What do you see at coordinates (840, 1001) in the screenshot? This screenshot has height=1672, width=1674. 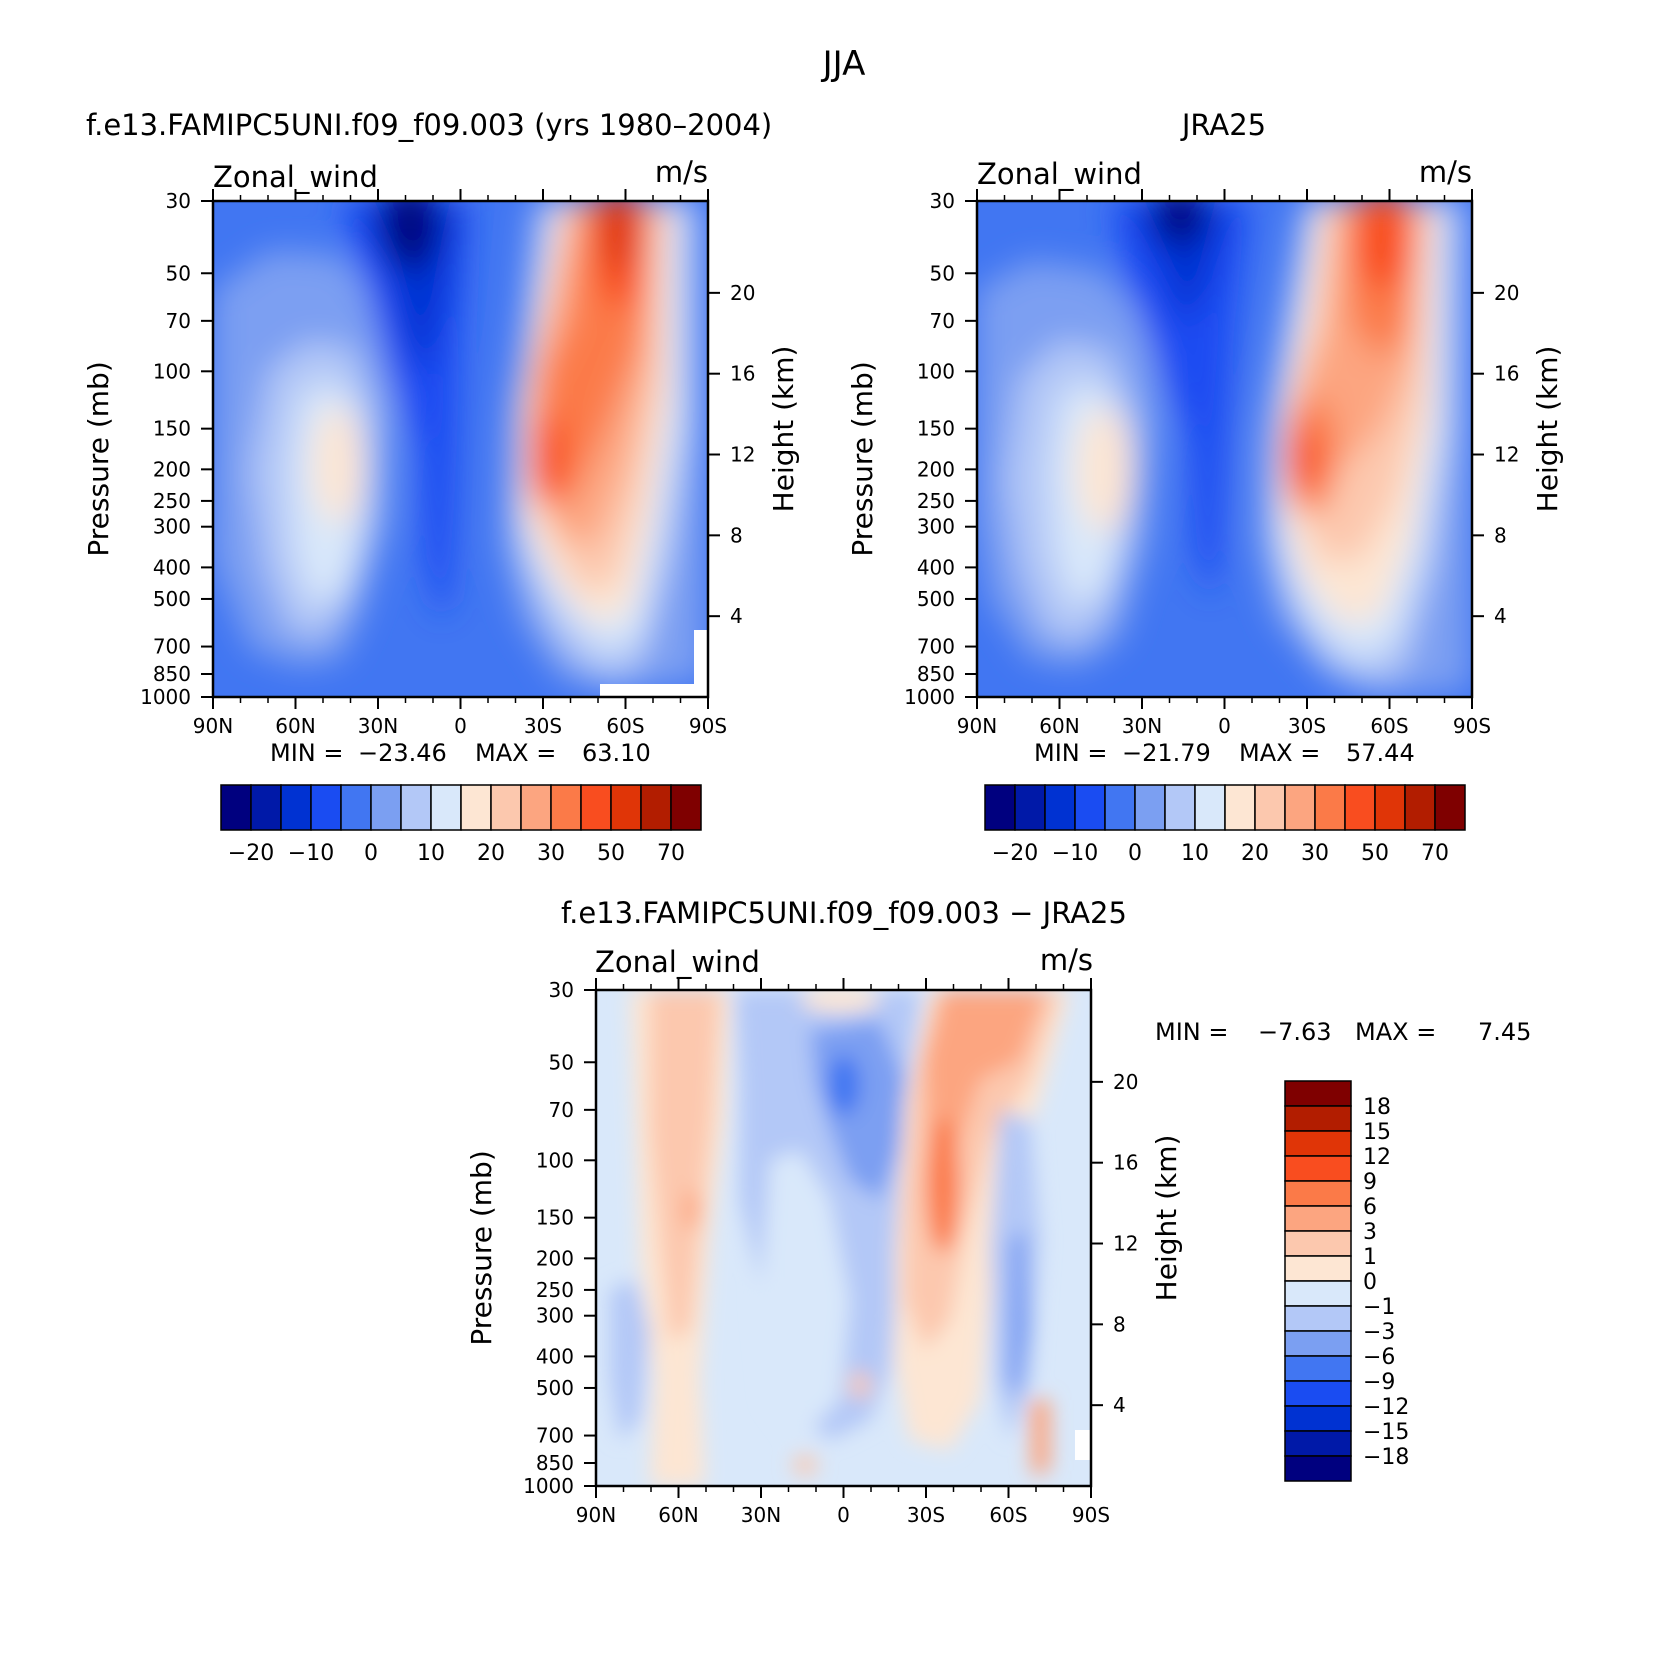 I see `region-positive-top` at bounding box center [840, 1001].